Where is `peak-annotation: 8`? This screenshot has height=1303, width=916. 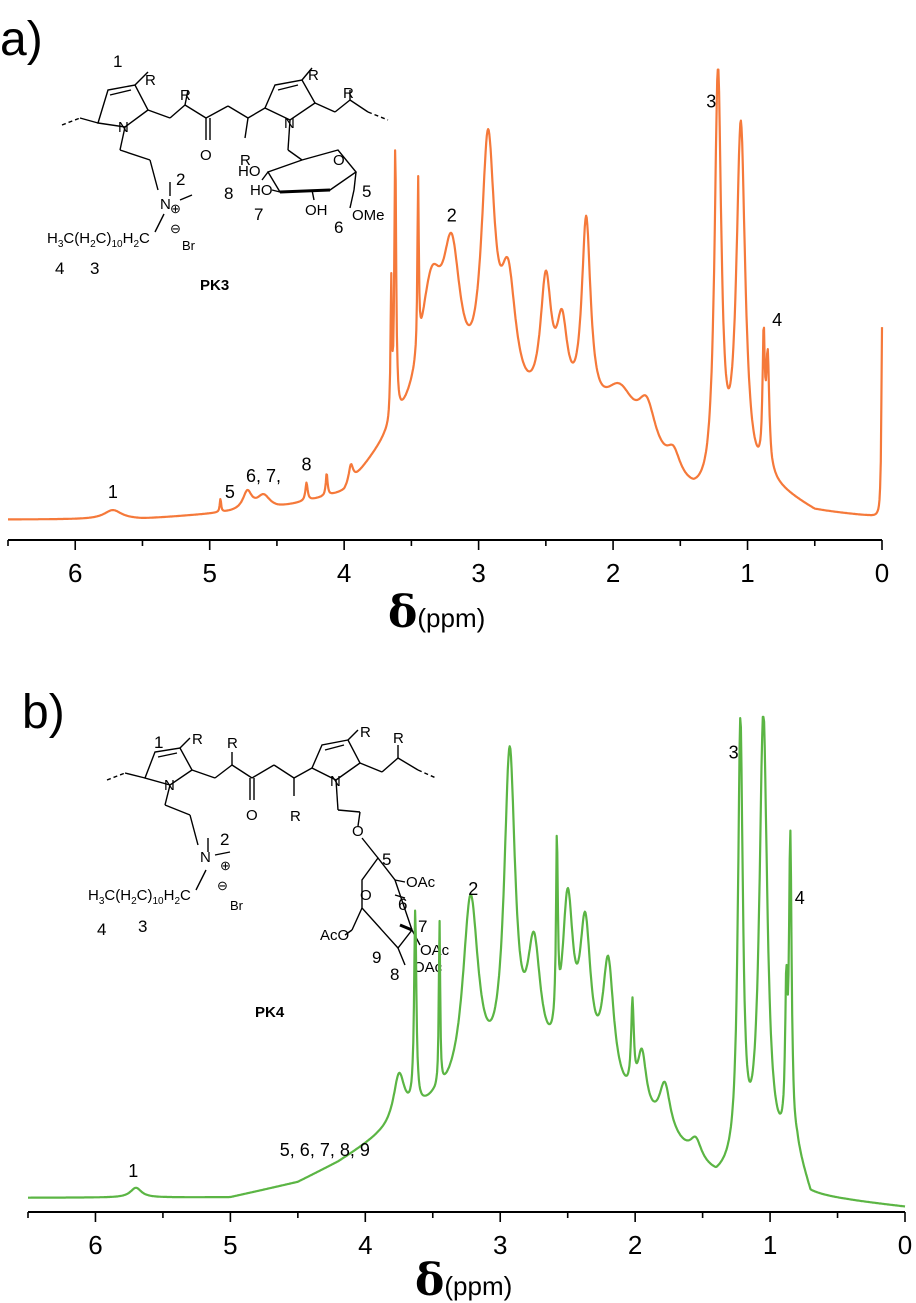 peak-annotation: 8 is located at coordinates (306, 464).